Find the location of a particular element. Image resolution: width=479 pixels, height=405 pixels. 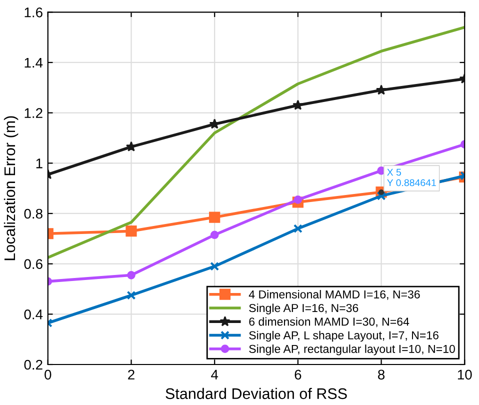

y-tick-label: 0.8 is located at coordinates (33, 213).